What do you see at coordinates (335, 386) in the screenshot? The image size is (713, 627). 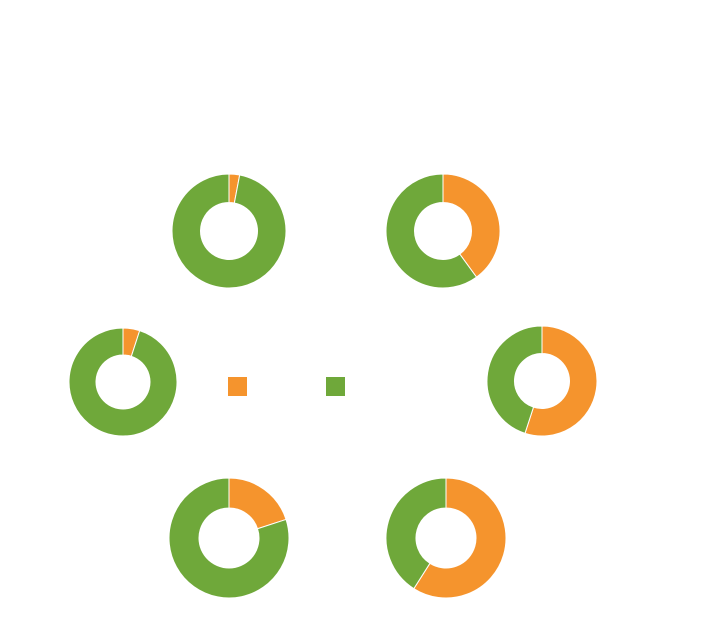 I see `legend-swatch-green` at bounding box center [335, 386].